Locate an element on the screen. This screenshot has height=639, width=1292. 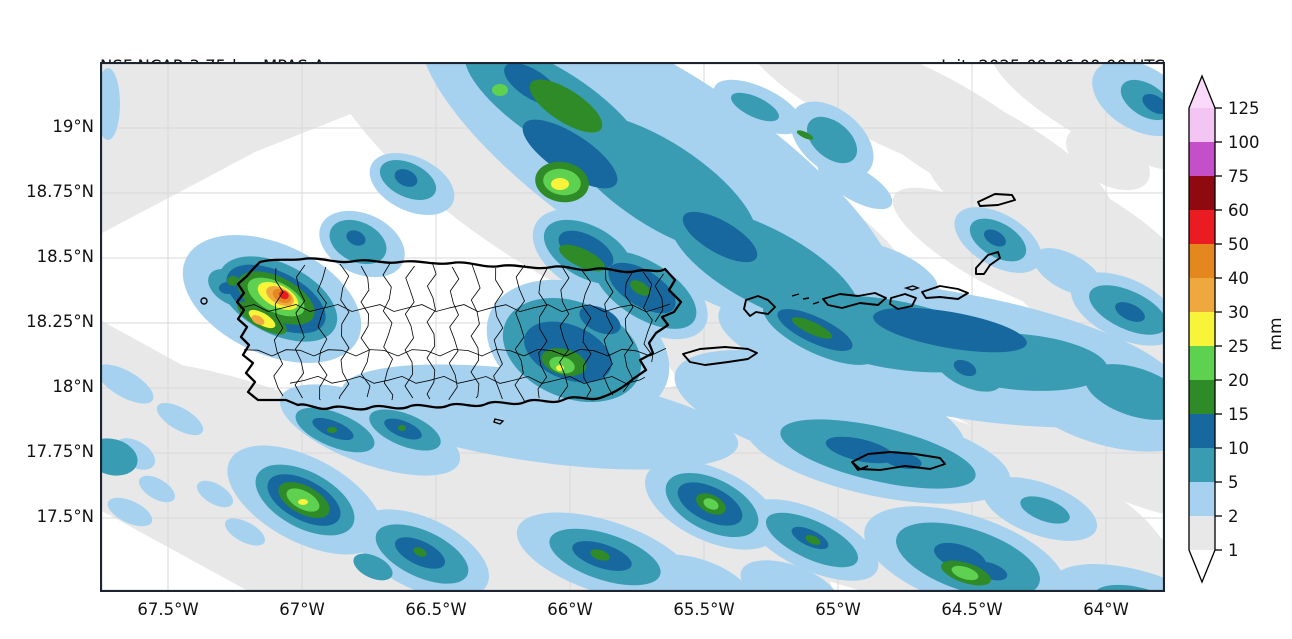
y-tick-label: 18.25°N is located at coordinates (60, 321).